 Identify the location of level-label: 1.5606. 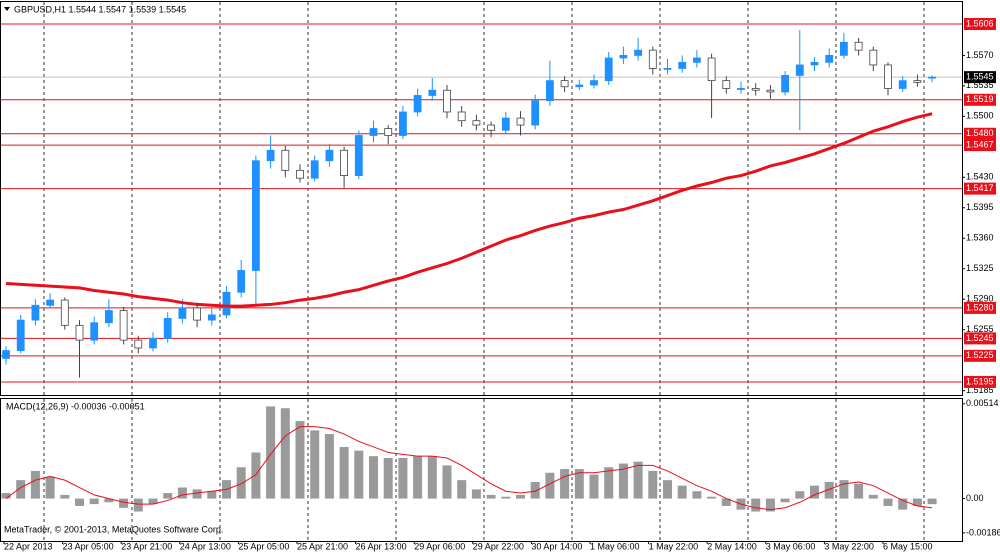
(980, 23).